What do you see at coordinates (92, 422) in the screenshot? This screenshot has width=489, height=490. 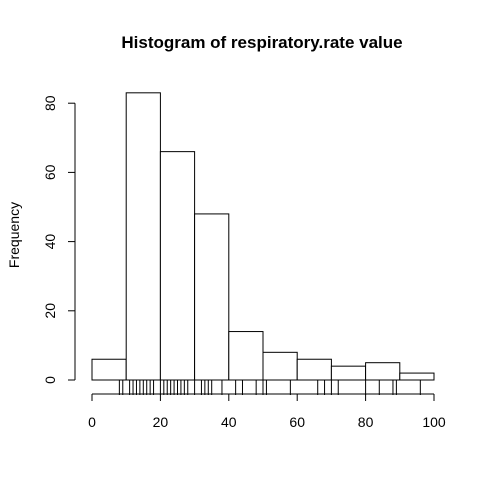 I see `x-tick-label-0: 0` at bounding box center [92, 422].